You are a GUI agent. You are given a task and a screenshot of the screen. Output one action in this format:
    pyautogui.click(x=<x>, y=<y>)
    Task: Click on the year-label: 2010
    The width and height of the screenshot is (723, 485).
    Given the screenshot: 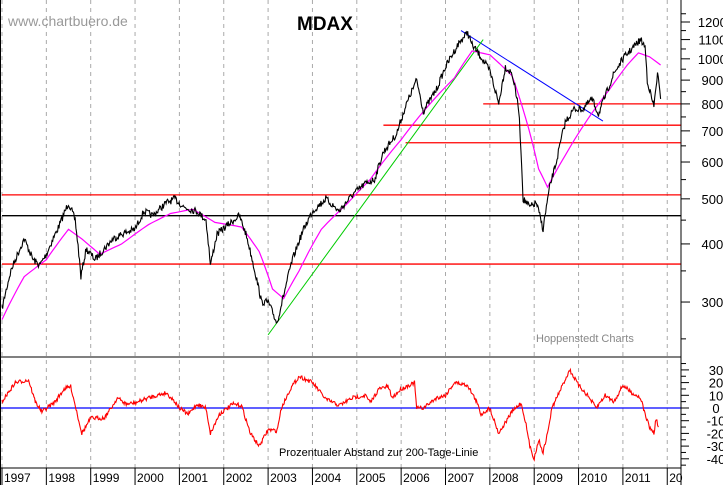 What is the action you would take?
    pyautogui.click(x=594, y=478)
    